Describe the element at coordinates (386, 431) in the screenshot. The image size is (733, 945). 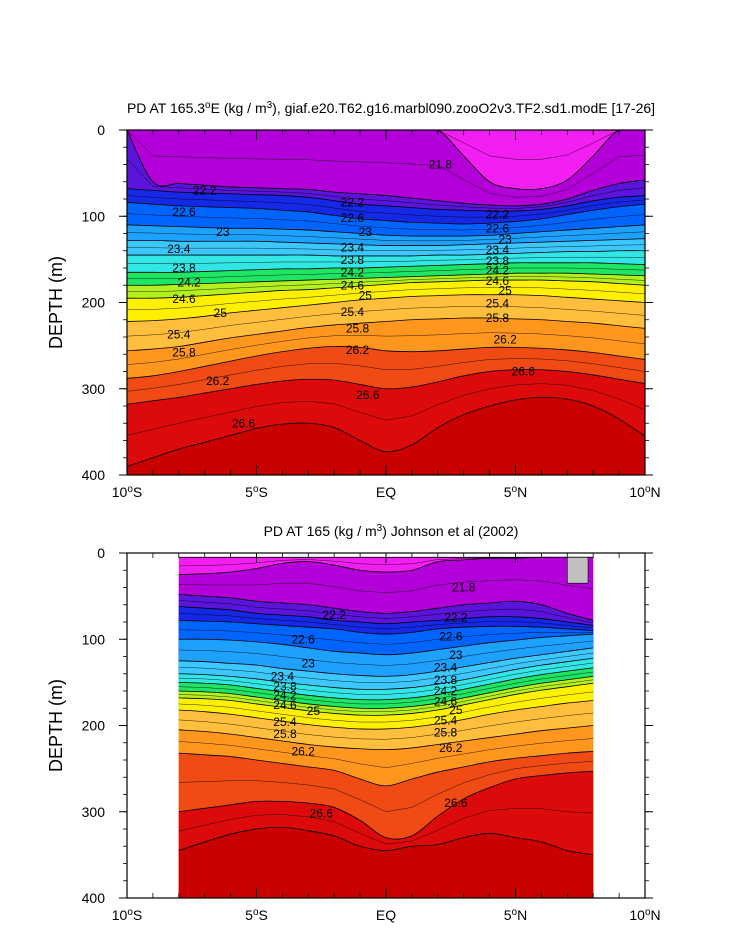
I see `contour-line-26.8` at that location.